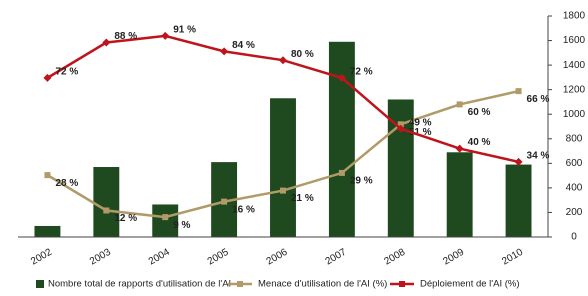  I want to click on data-label: 49 %, so click(420, 122).